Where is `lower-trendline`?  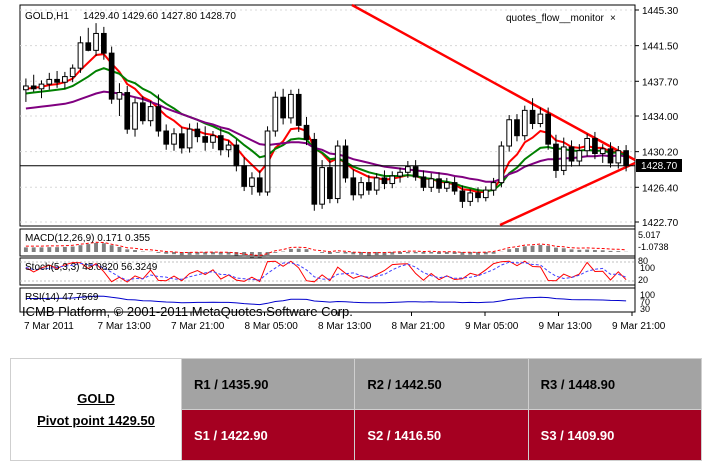 lower-trendline is located at coordinates (567, 194).